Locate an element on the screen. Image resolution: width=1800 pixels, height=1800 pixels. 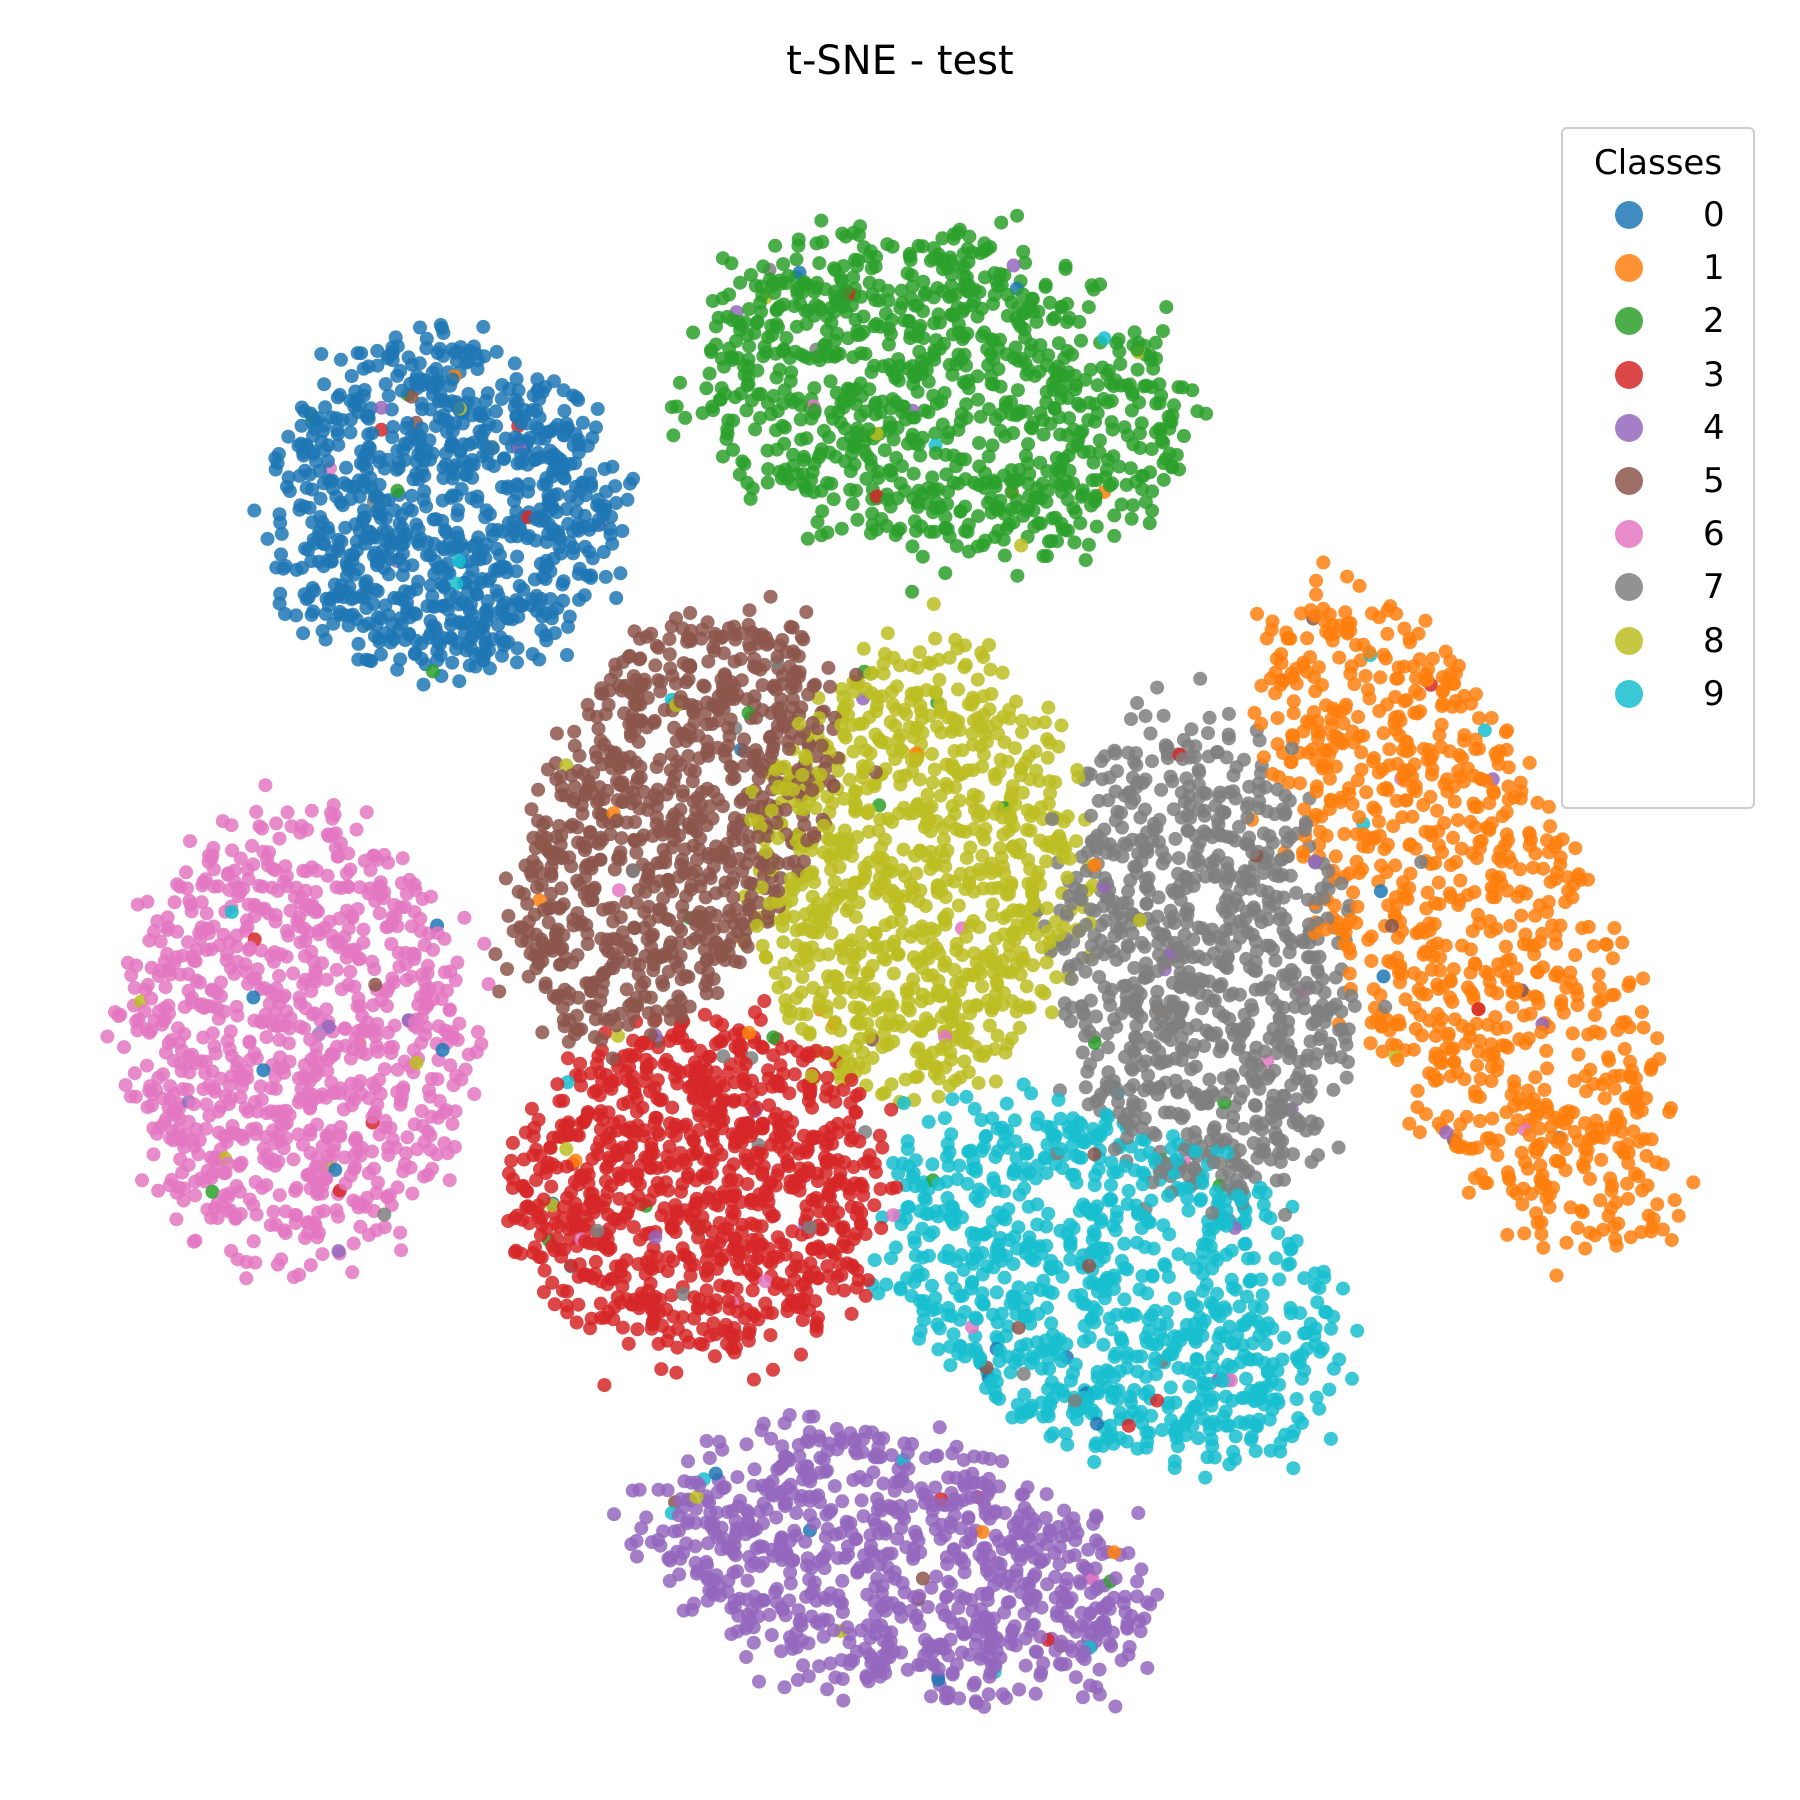
chart-title: t-SNE - test is located at coordinates (900, 61).